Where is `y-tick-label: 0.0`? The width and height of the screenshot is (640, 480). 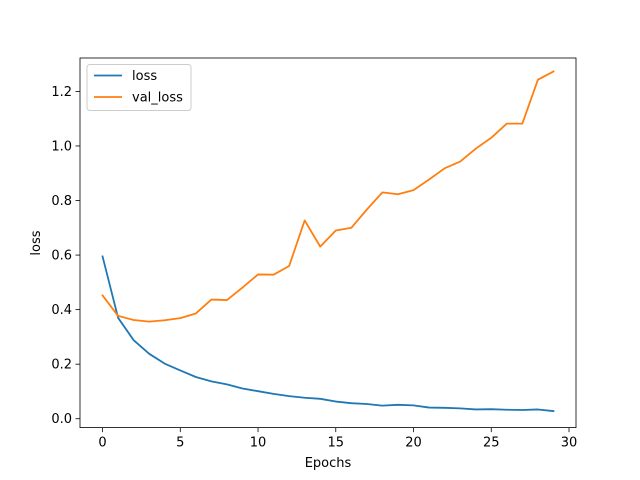
y-tick-label: 0.0 is located at coordinates (61, 419).